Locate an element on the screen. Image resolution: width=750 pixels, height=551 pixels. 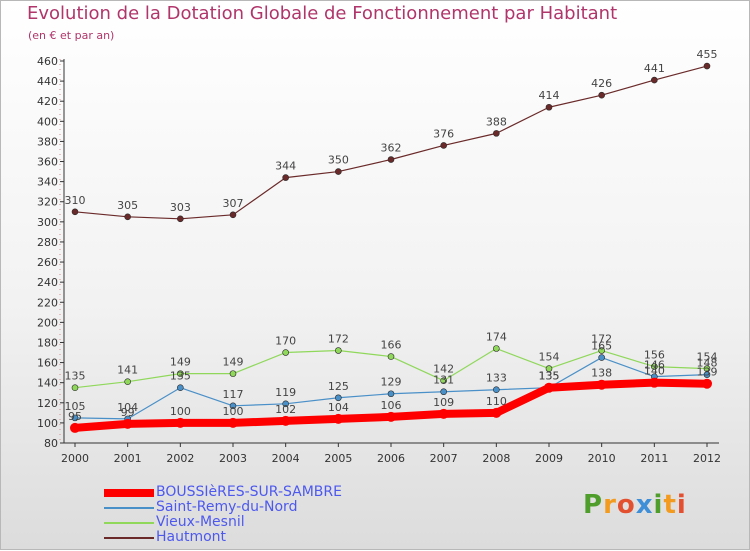
y-tick-label: 340 is located at coordinates (47, 182).